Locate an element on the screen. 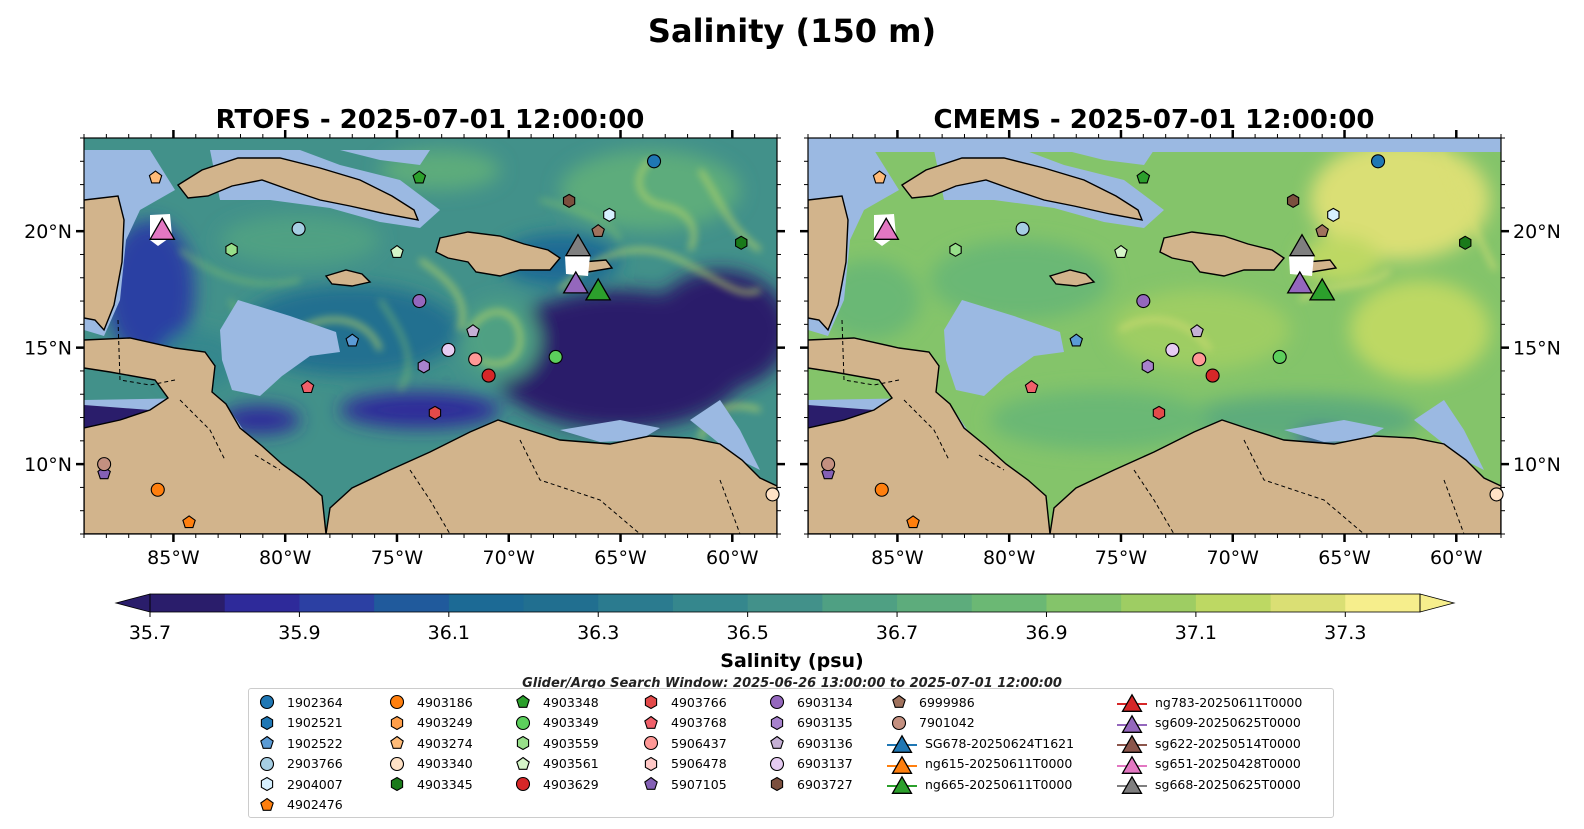 This screenshot has width=1584, height=829. lat-tick-label-cmems: 20°N is located at coordinates (1537, 232).